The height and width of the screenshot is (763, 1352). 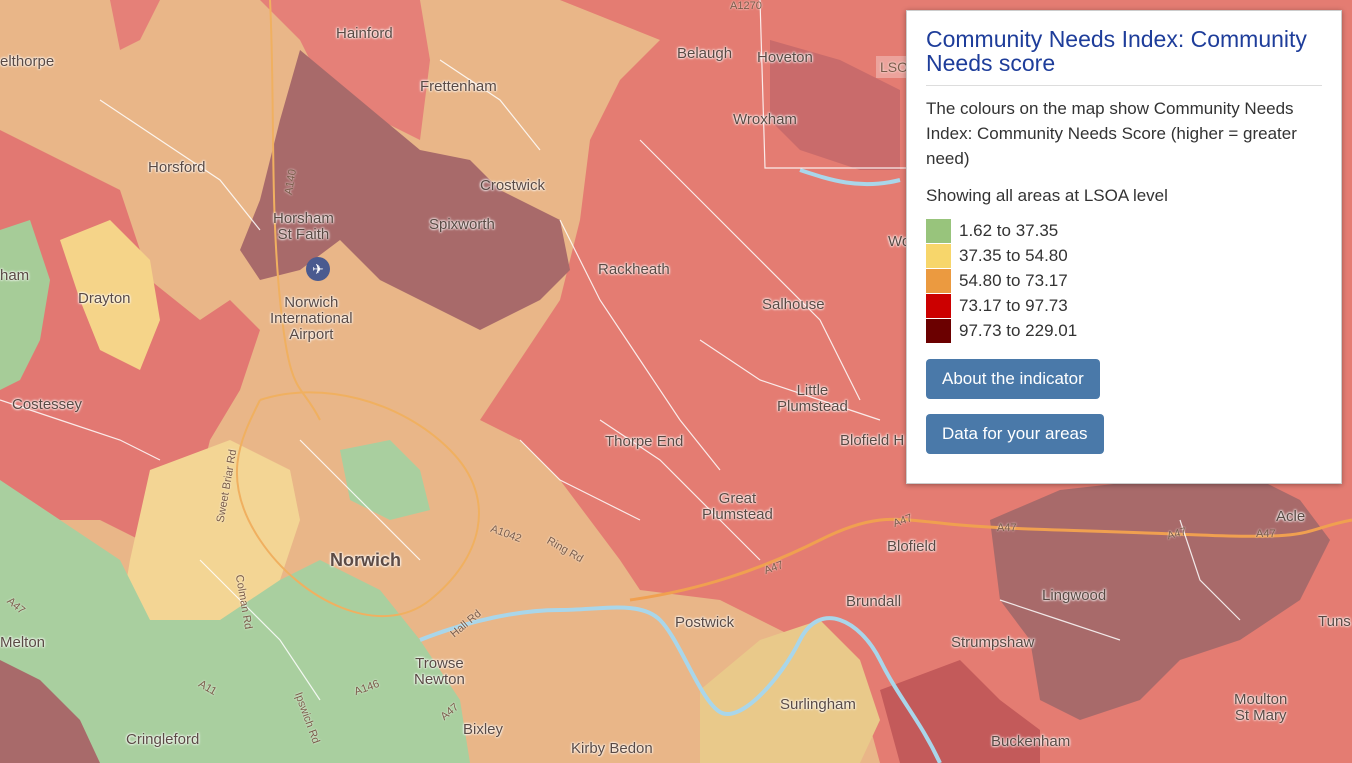 I want to click on panel-showing-text: Showing all areas at LSOA level, so click(x=1047, y=195).